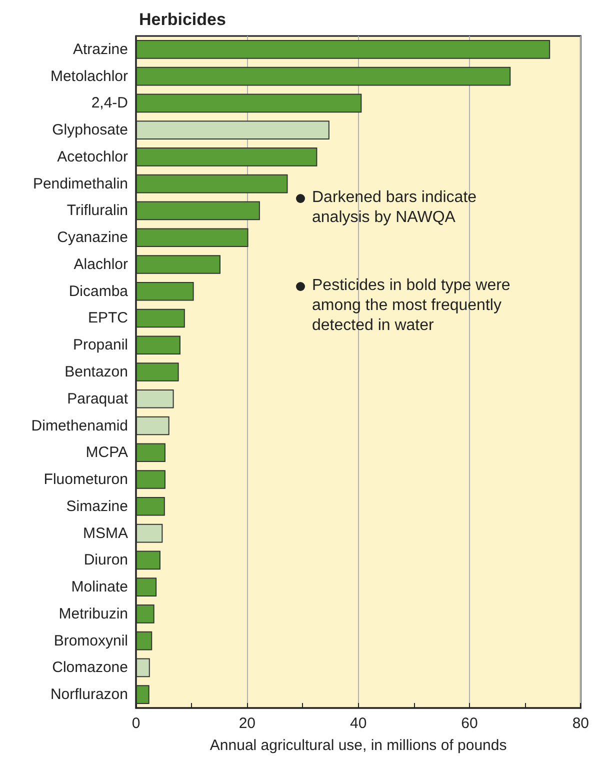 This screenshot has width=592, height=768. Describe the element at coordinates (92, 157) in the screenshot. I see `y-tick-label: Acetochlor` at that location.